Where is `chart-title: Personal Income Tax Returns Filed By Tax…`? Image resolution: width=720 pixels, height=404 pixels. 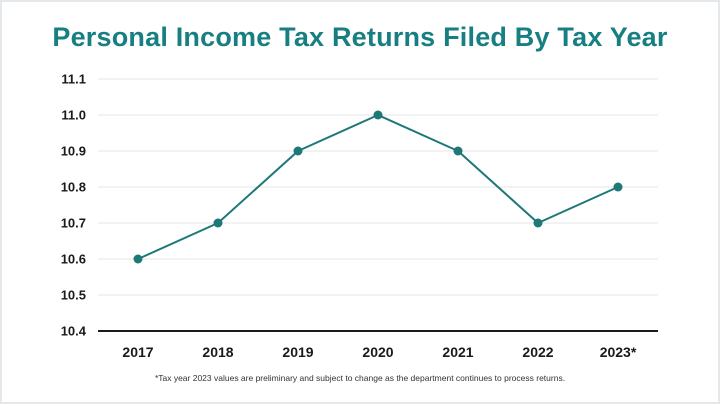 chart-title: Personal Income Tax Returns Filed By Tax… is located at coordinates (360, 37).